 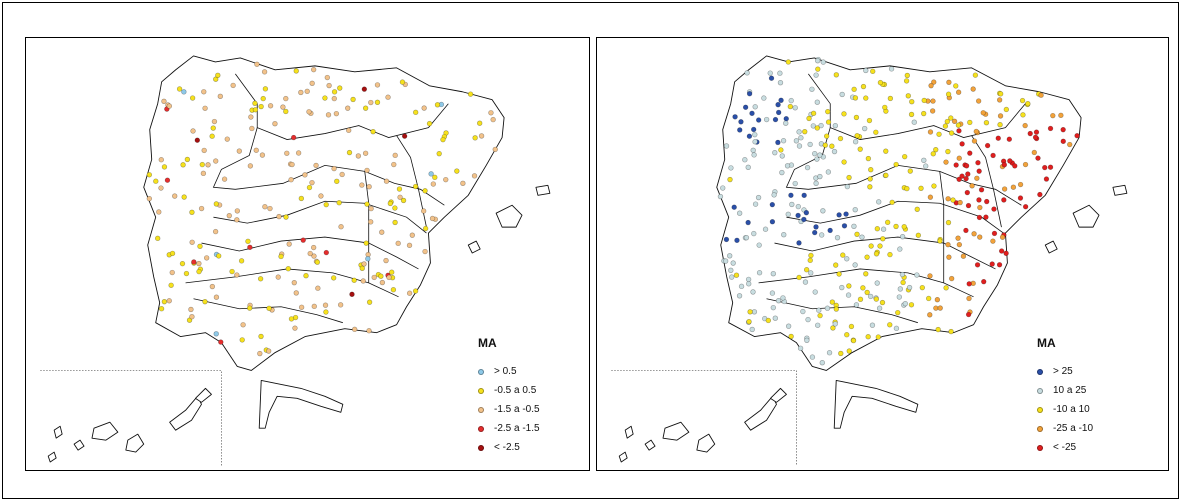 I want to click on legend-label: -2.5 a -1.5, so click(x=517, y=428).